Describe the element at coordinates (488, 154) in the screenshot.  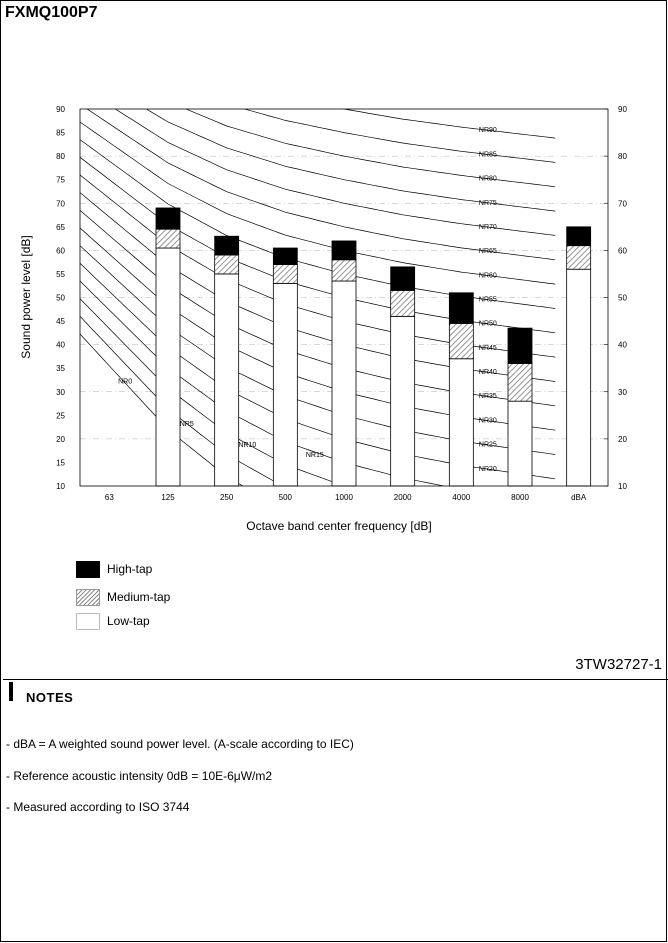
I see `nr-curve-label: NR85` at that location.